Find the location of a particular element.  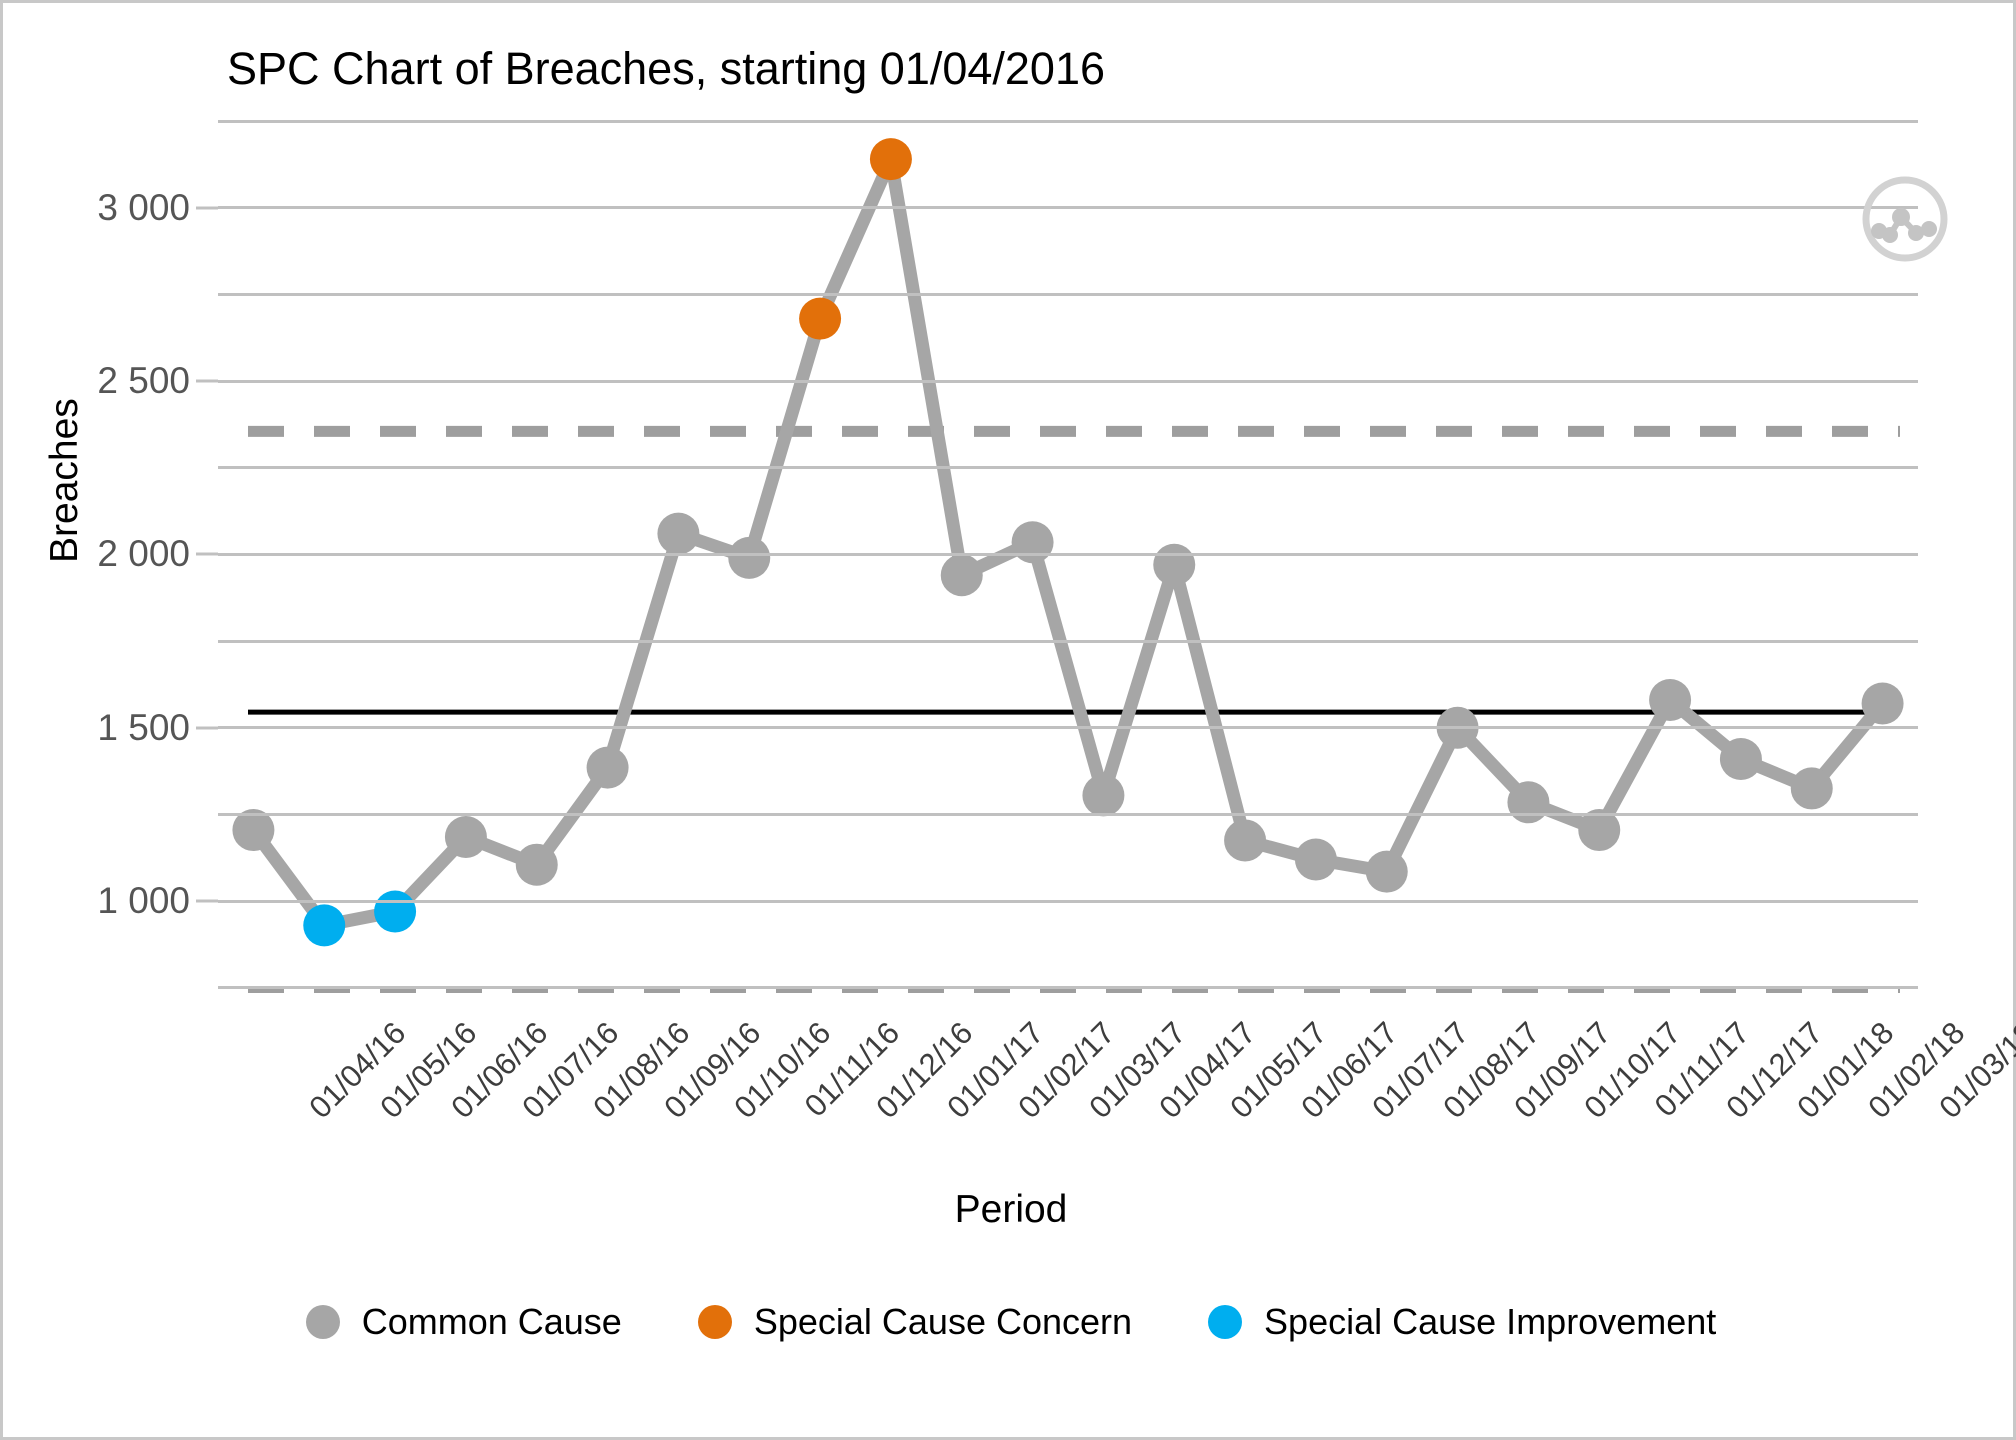

legend-item: Special Cause Improvement is located at coordinates (1462, 1322).